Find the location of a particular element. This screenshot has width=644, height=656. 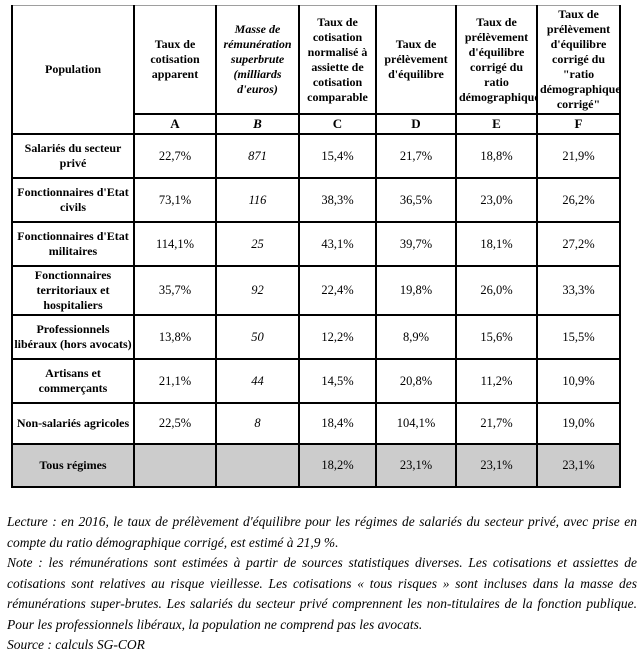

cell-e: 23,0% is located at coordinates (496, 200).